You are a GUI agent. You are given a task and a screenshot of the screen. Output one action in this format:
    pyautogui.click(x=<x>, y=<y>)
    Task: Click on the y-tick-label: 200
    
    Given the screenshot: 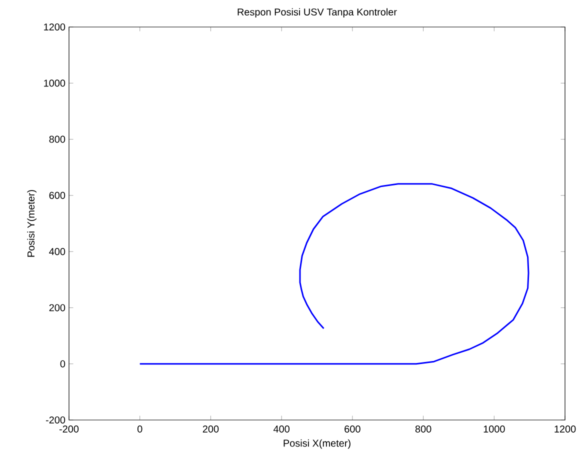 What is the action you would take?
    pyautogui.click(x=57, y=308)
    